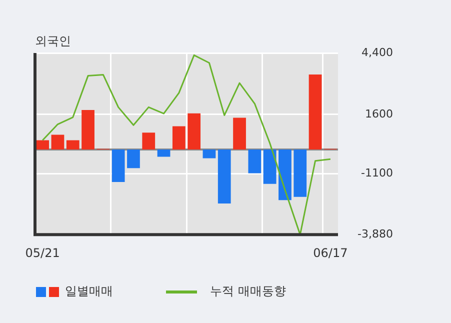 Image resolution: width=451 pixels, height=323 pixels. I want to click on legend-label: 일별매매, so click(89, 291).